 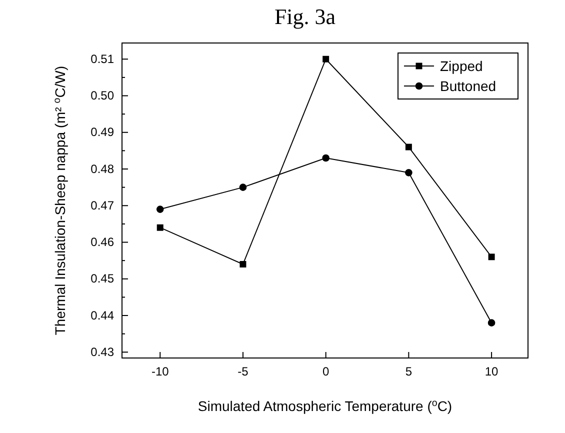 What do you see at coordinates (305, 16) in the screenshot?
I see `chart-title: Fig. 3a` at bounding box center [305, 16].